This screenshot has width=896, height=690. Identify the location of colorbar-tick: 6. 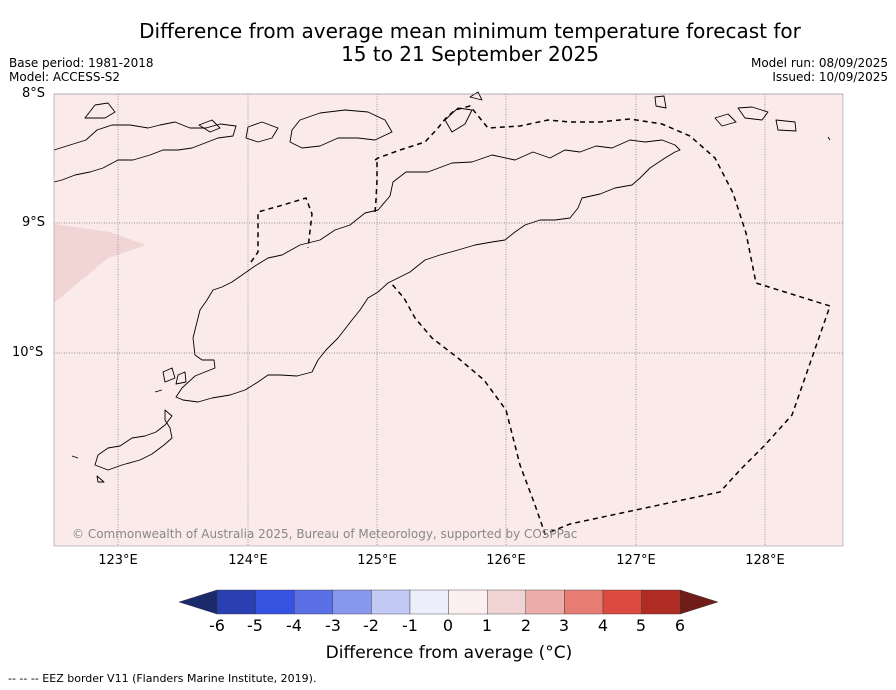
(680, 625).